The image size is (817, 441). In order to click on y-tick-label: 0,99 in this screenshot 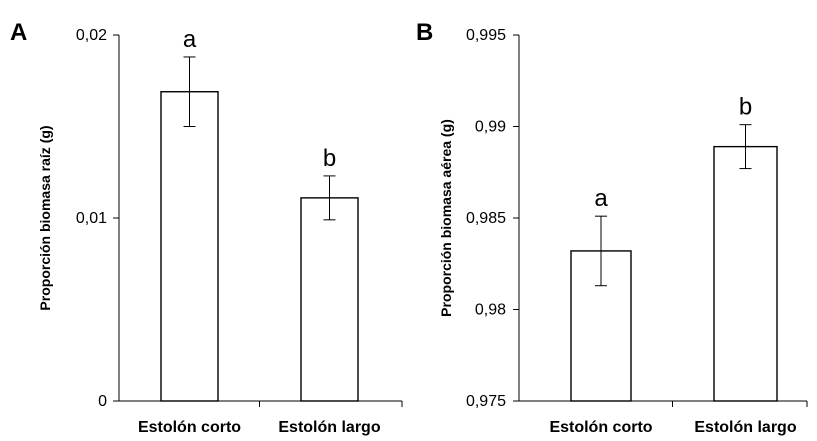, I will do `click(490, 127)`.